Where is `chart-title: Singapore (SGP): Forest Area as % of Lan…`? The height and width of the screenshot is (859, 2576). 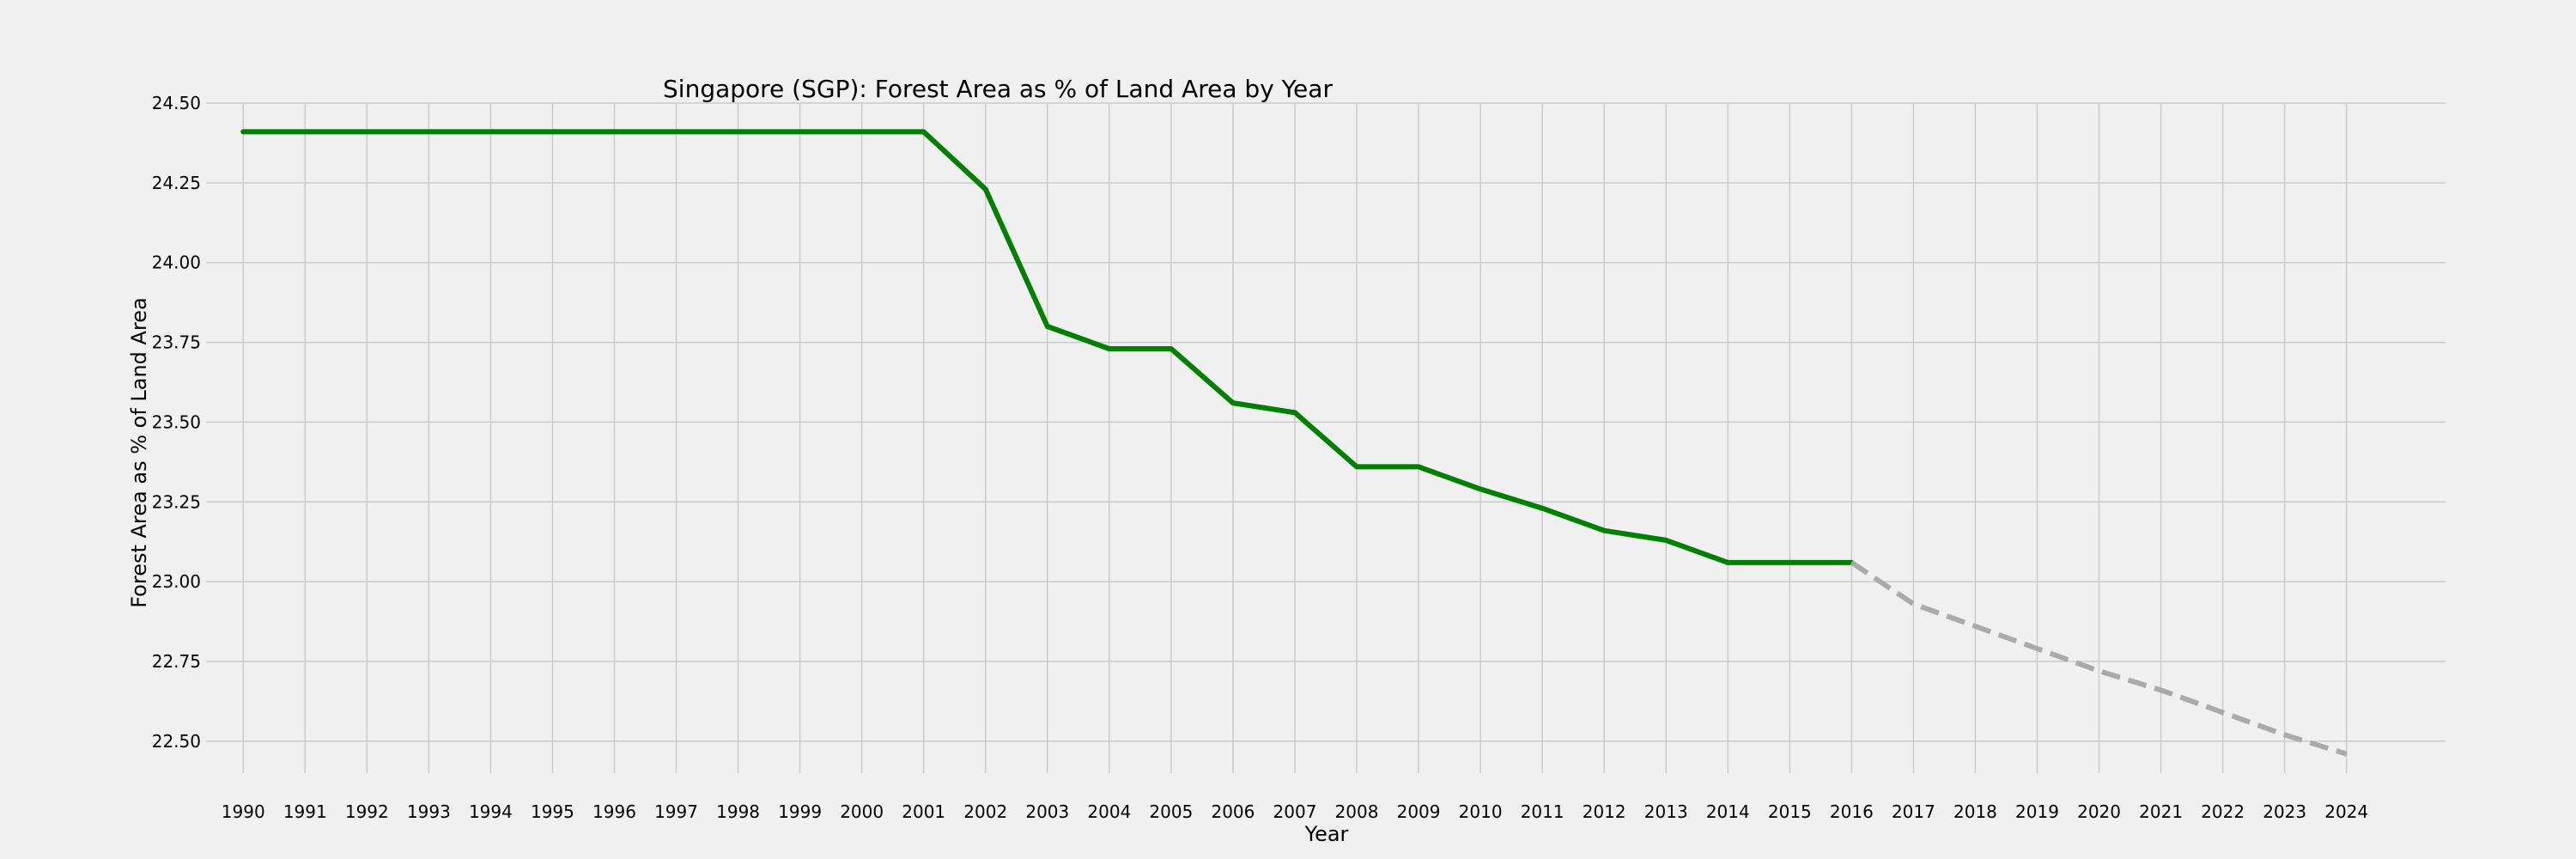 chart-title: Singapore (SGP): Forest Area as % of Lan… is located at coordinates (998, 89).